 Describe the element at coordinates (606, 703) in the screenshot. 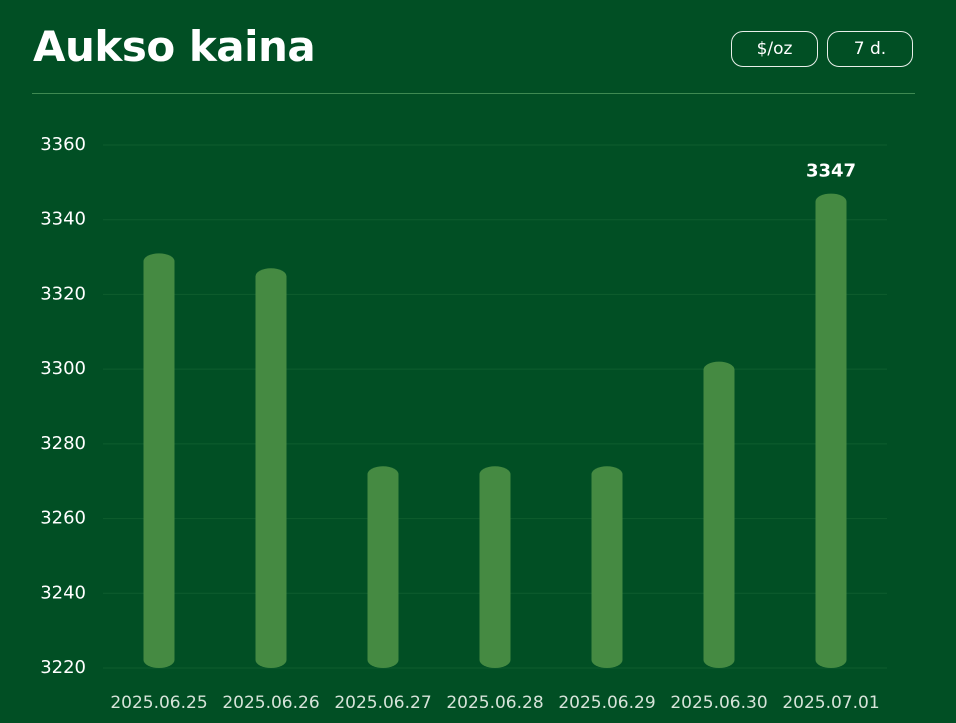

I see `x-tick-label: 2025.06.29` at that location.